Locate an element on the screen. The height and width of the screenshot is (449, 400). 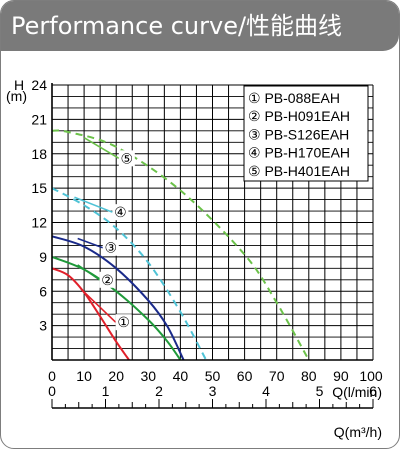
legend-entry-1: ① PB-088EAH is located at coordinates (294, 98).